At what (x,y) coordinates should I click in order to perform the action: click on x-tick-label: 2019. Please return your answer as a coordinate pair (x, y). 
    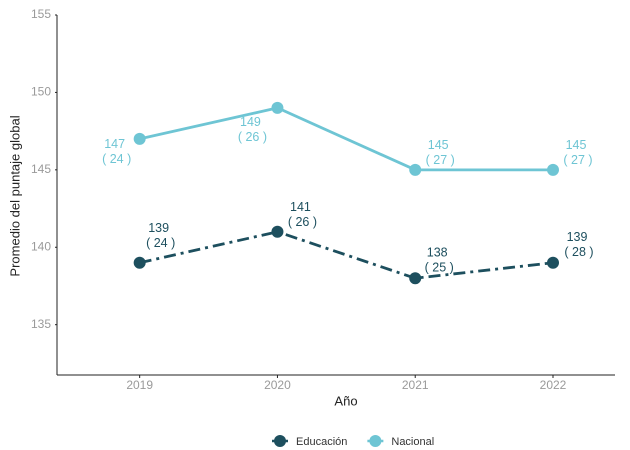
    Looking at the image, I should click on (139, 385).